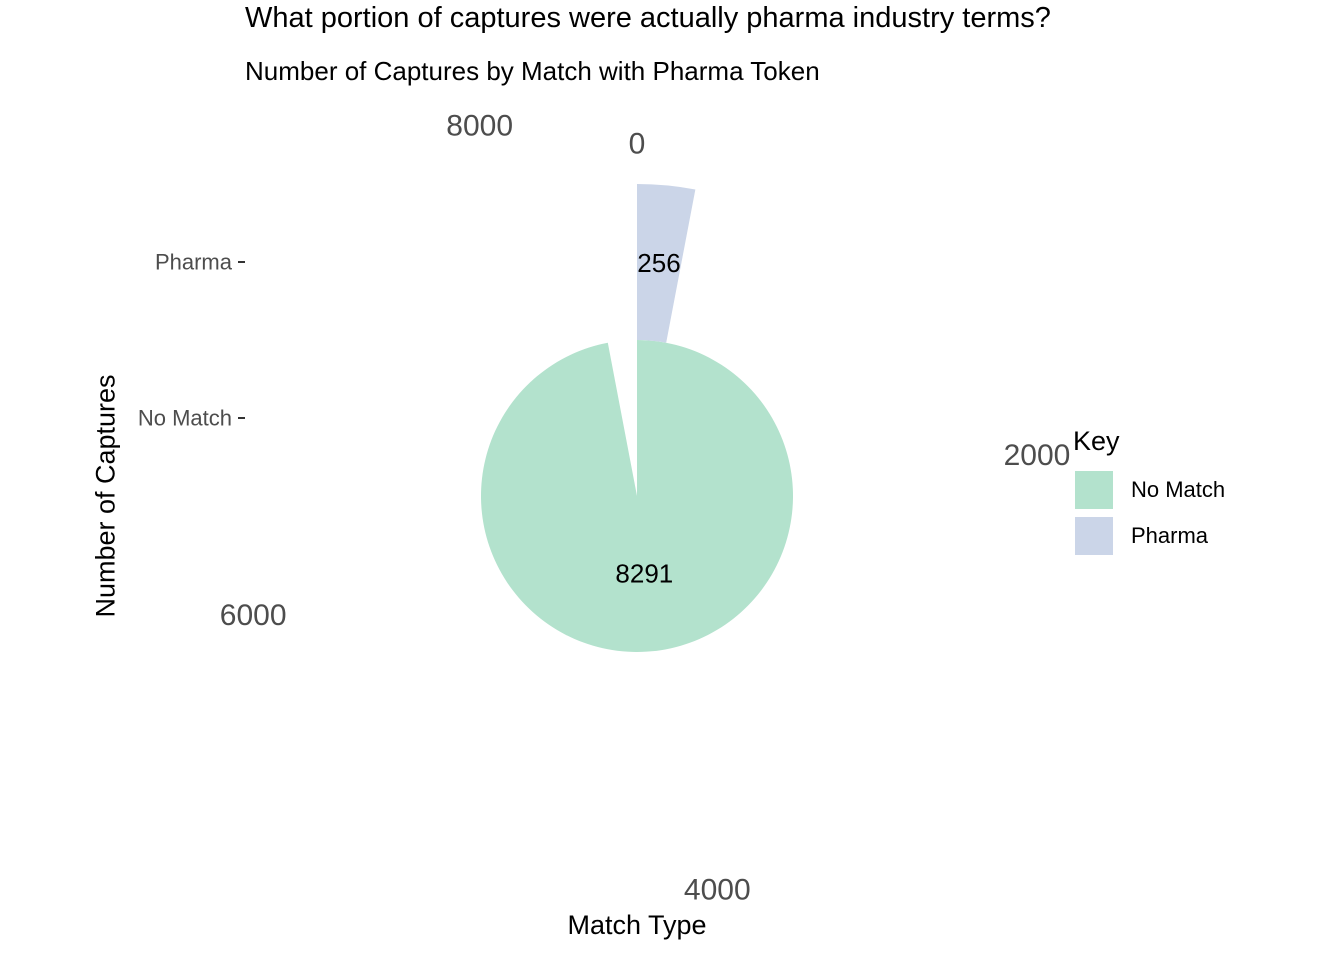  What do you see at coordinates (1094, 536) in the screenshot?
I see `legend-key-pharma` at bounding box center [1094, 536].